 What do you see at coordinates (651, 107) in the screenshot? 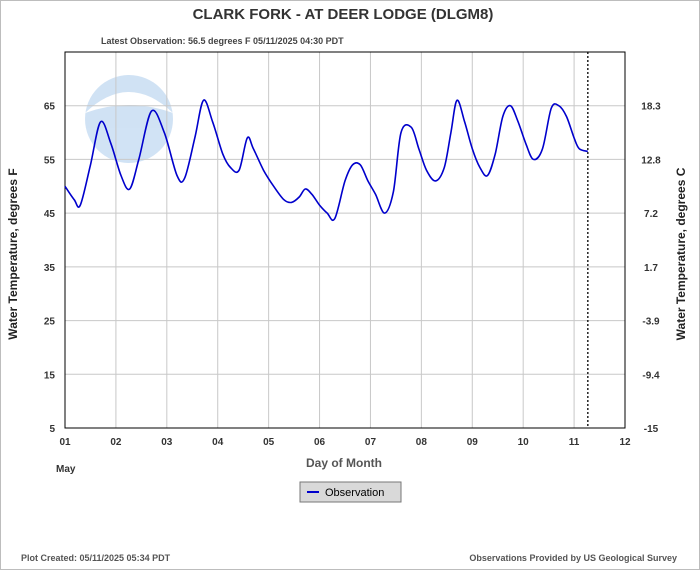
I see `y2-tick-label: 18.3` at bounding box center [651, 107].